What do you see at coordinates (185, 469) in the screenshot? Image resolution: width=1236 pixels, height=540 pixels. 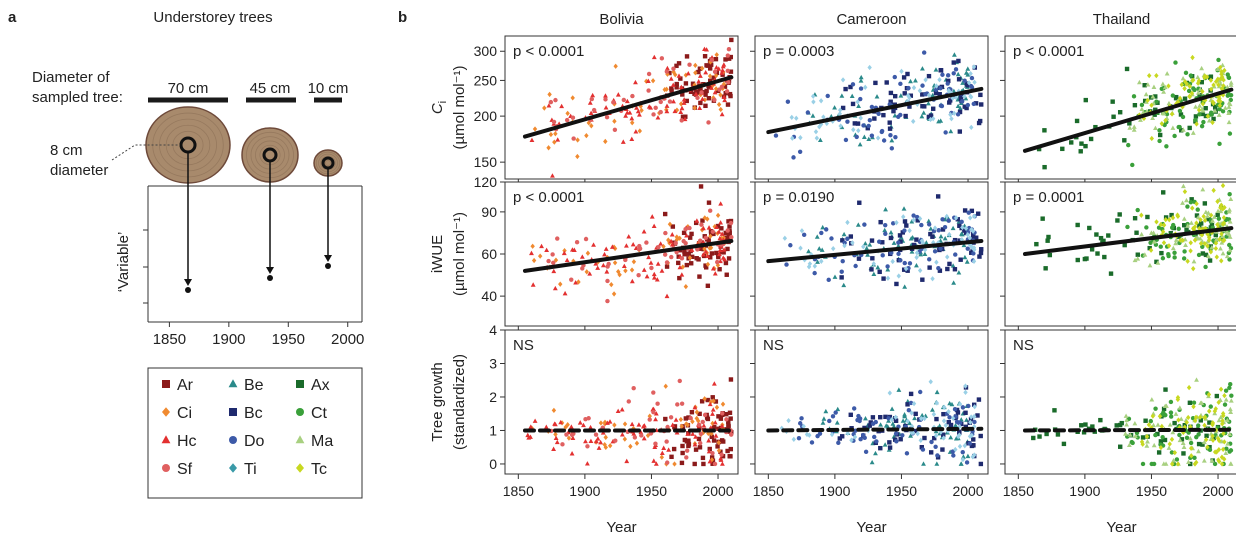 I see `legend-label-Sf: Sf` at bounding box center [185, 469].